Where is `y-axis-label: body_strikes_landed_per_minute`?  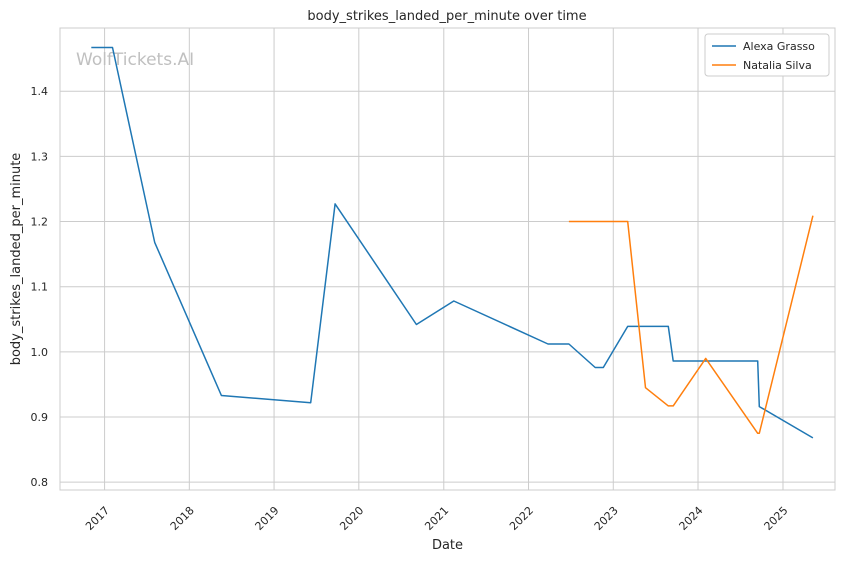 y-axis-label: body_strikes_landed_per_minute is located at coordinates (16, 259).